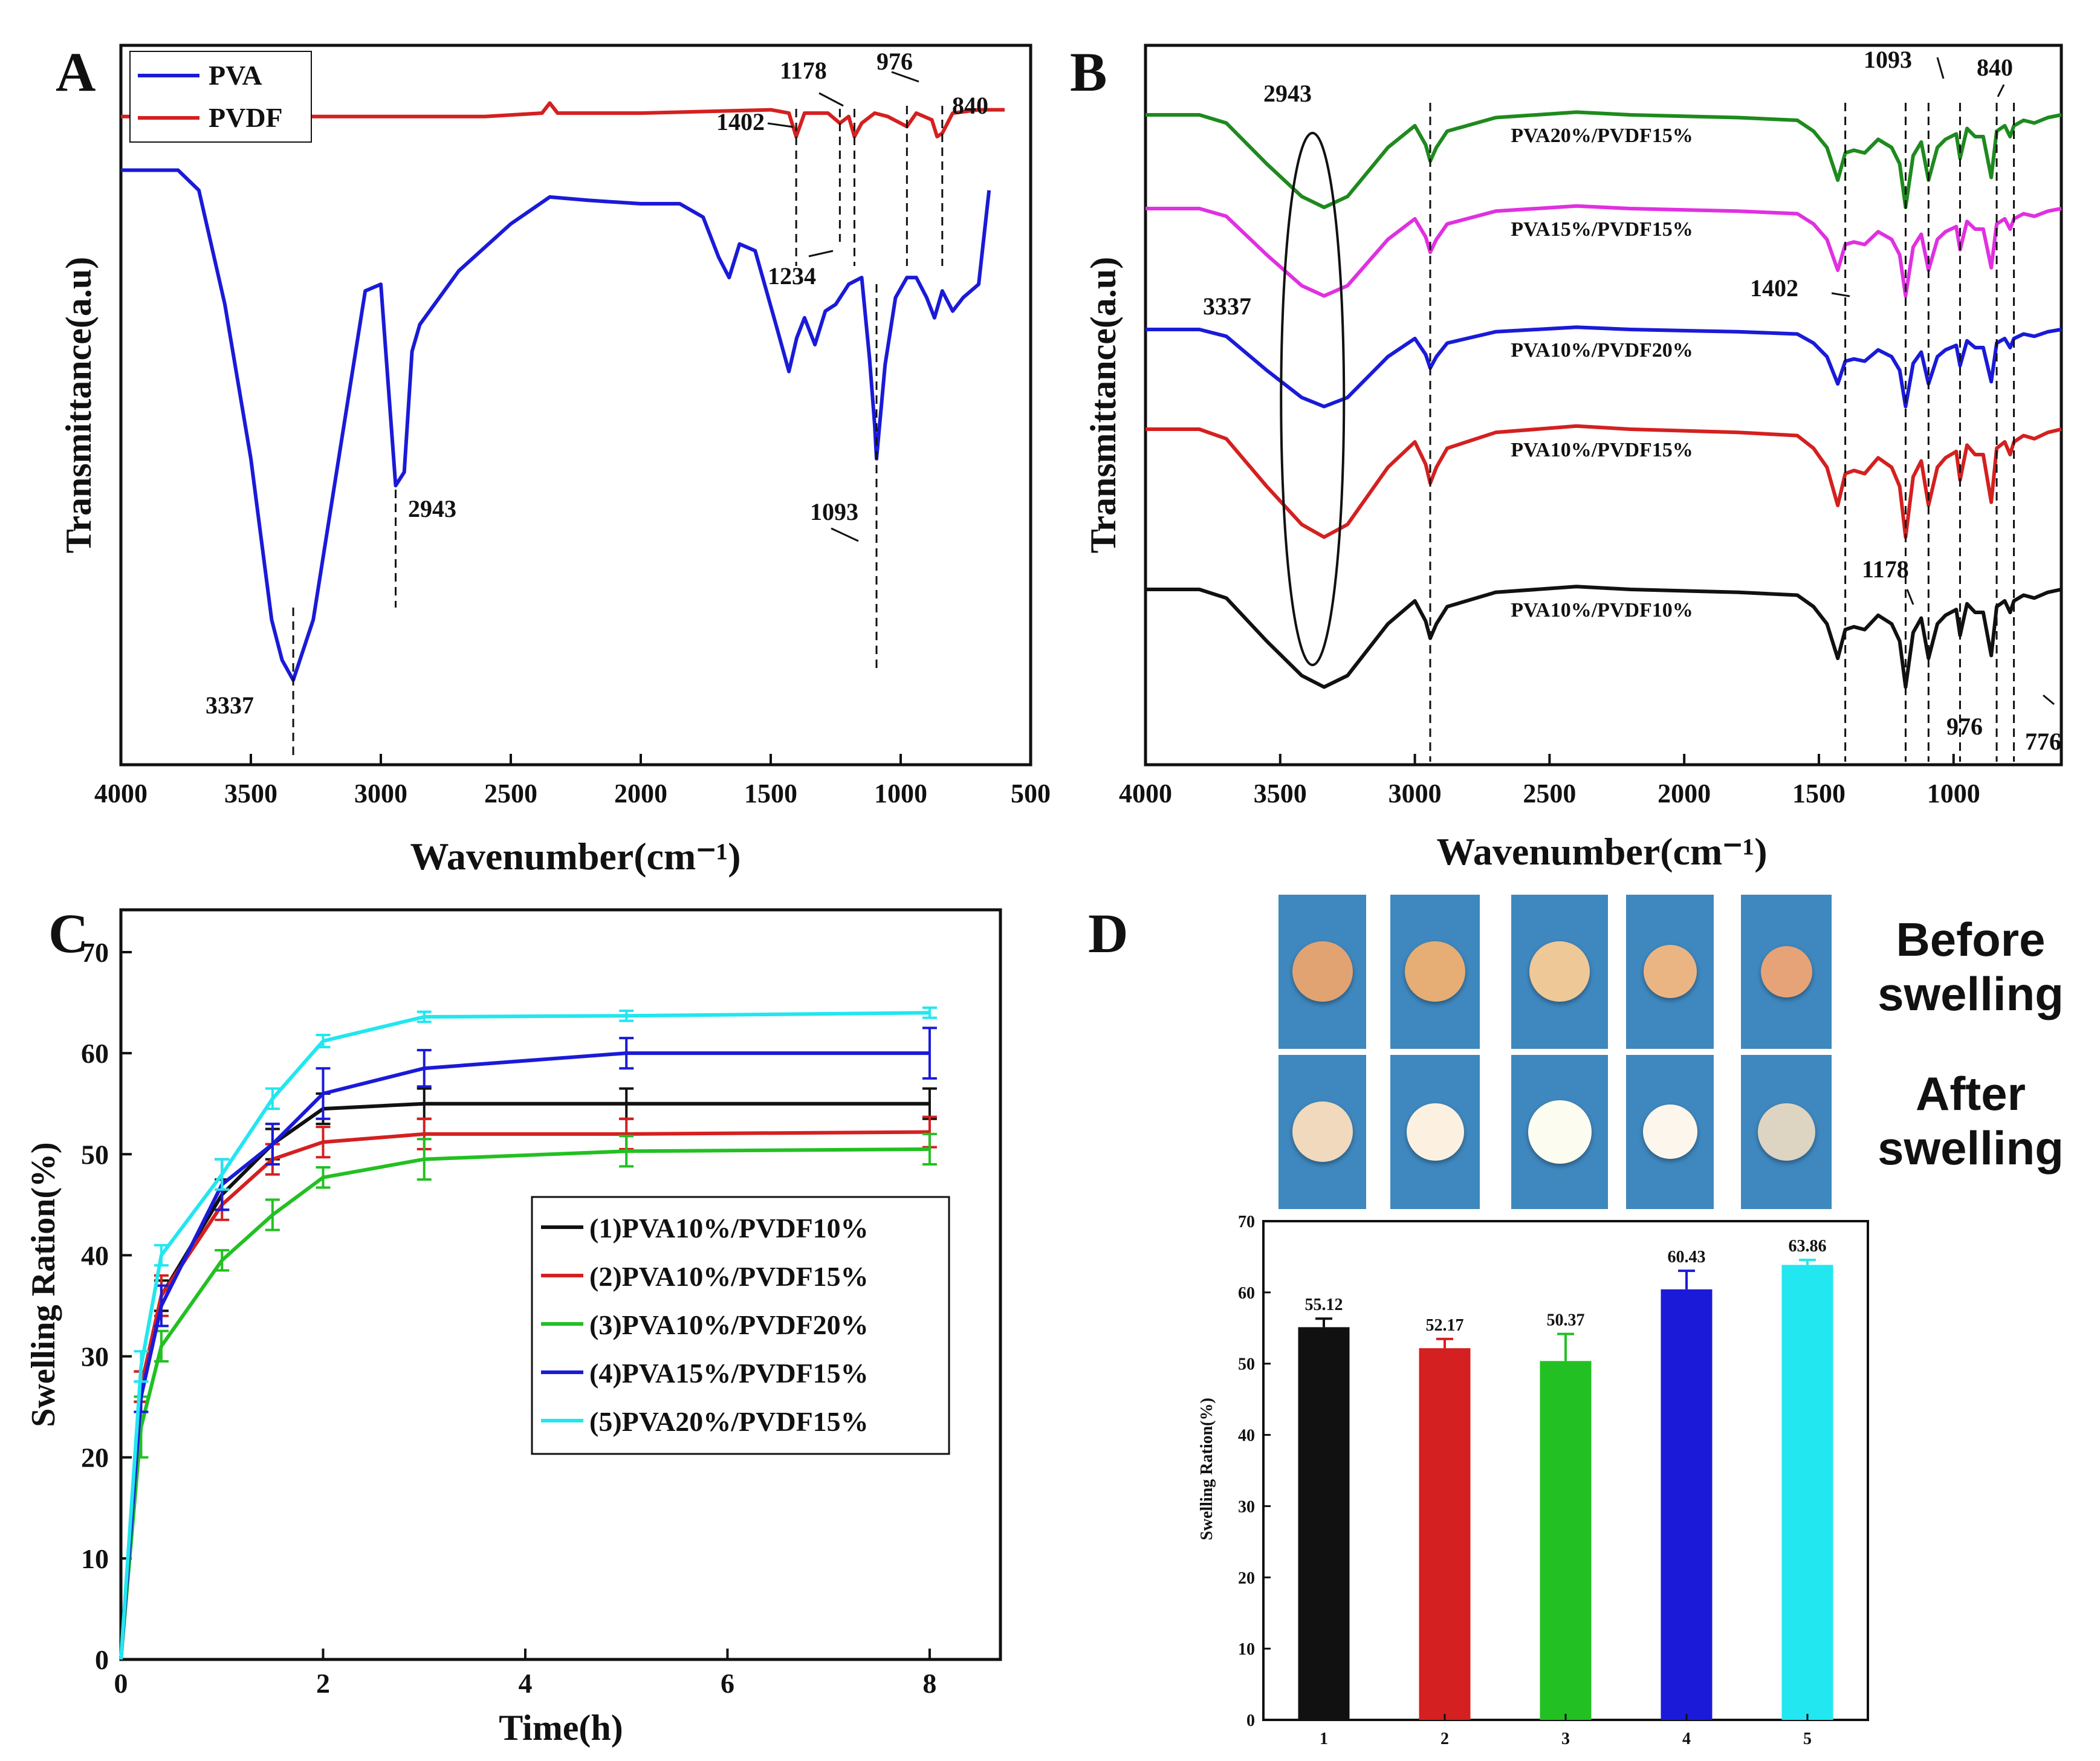 The height and width of the screenshot is (1761, 2100). I want to click on panel-d-bar-value-label: 50.37, so click(1566, 1320).